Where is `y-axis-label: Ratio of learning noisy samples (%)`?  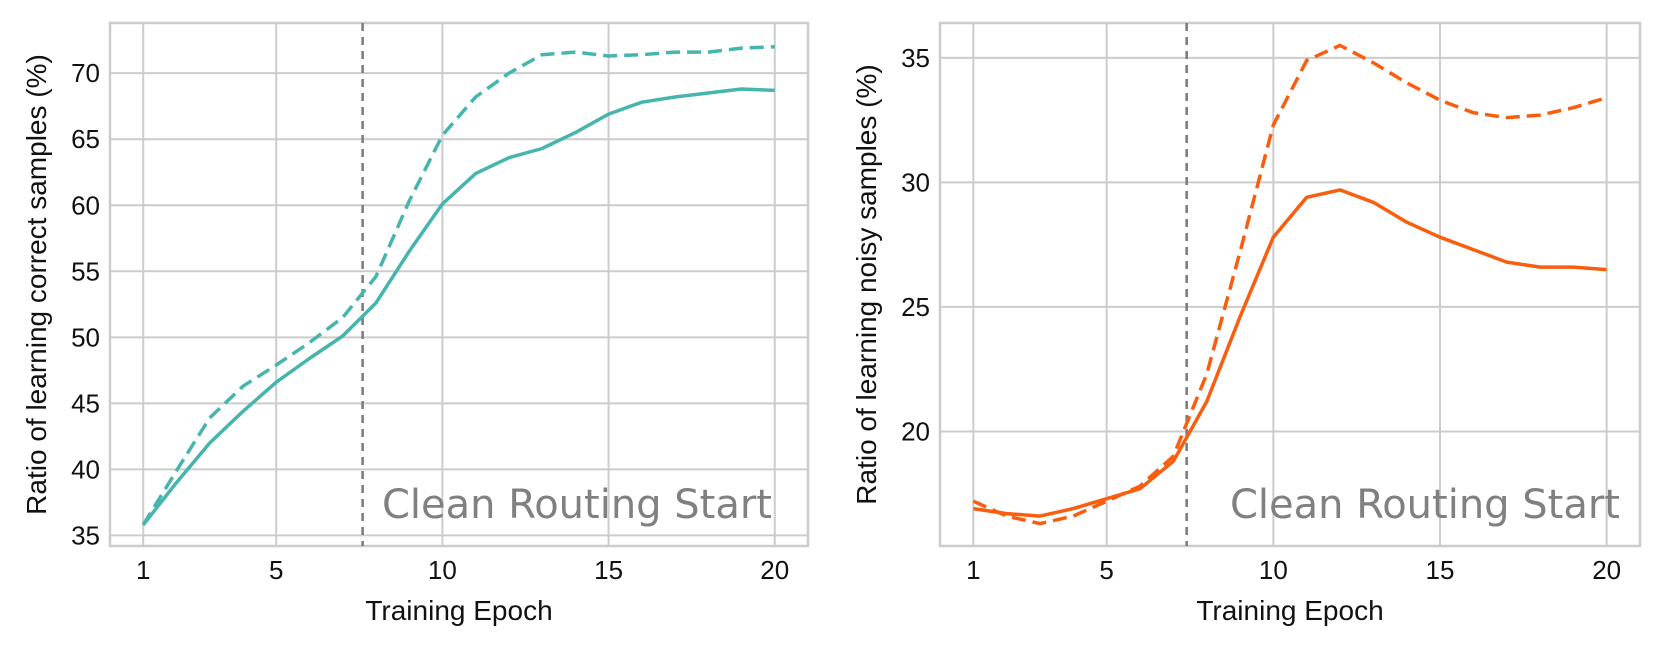 y-axis-label: Ratio of learning noisy samples (%) is located at coordinates (866, 284).